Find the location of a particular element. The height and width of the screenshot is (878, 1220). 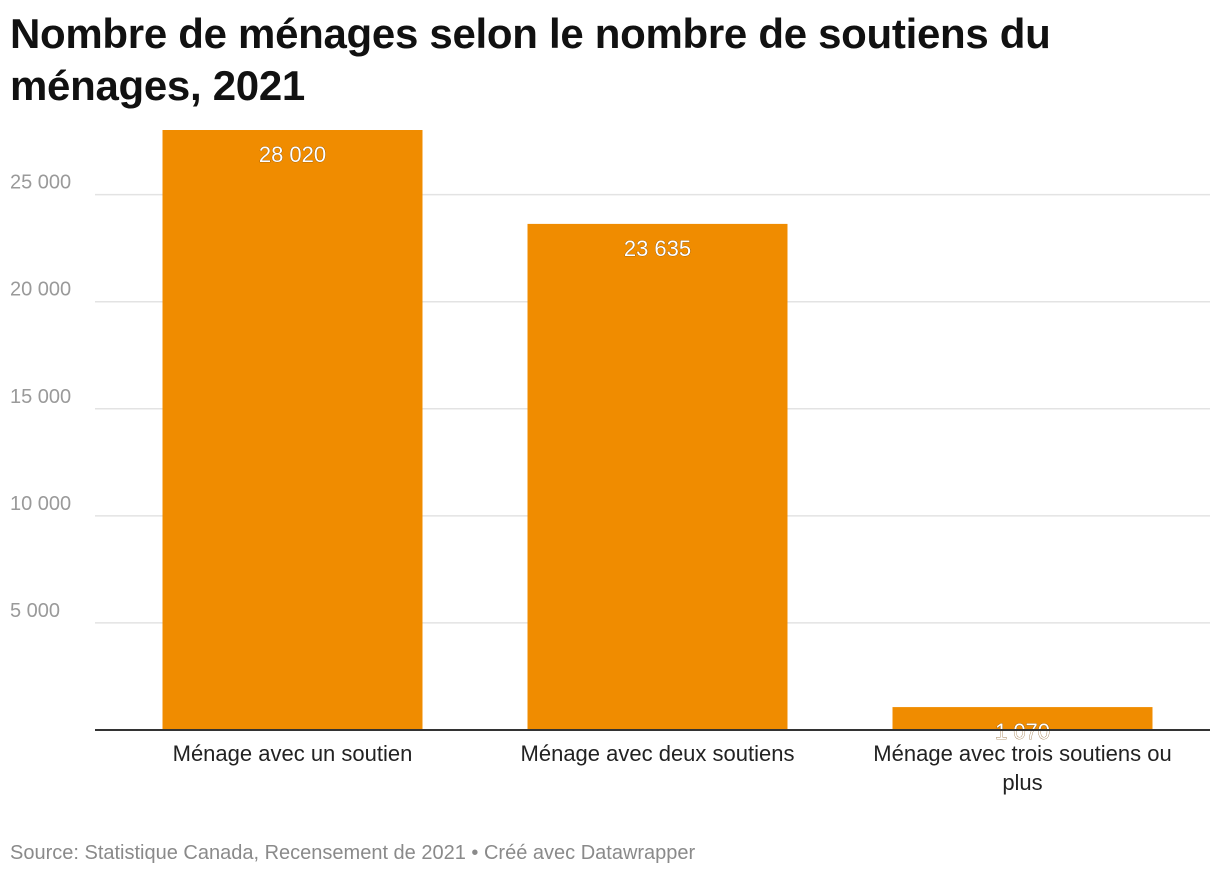

credit-text: Créé avec Datawrapper is located at coordinates (589, 853).